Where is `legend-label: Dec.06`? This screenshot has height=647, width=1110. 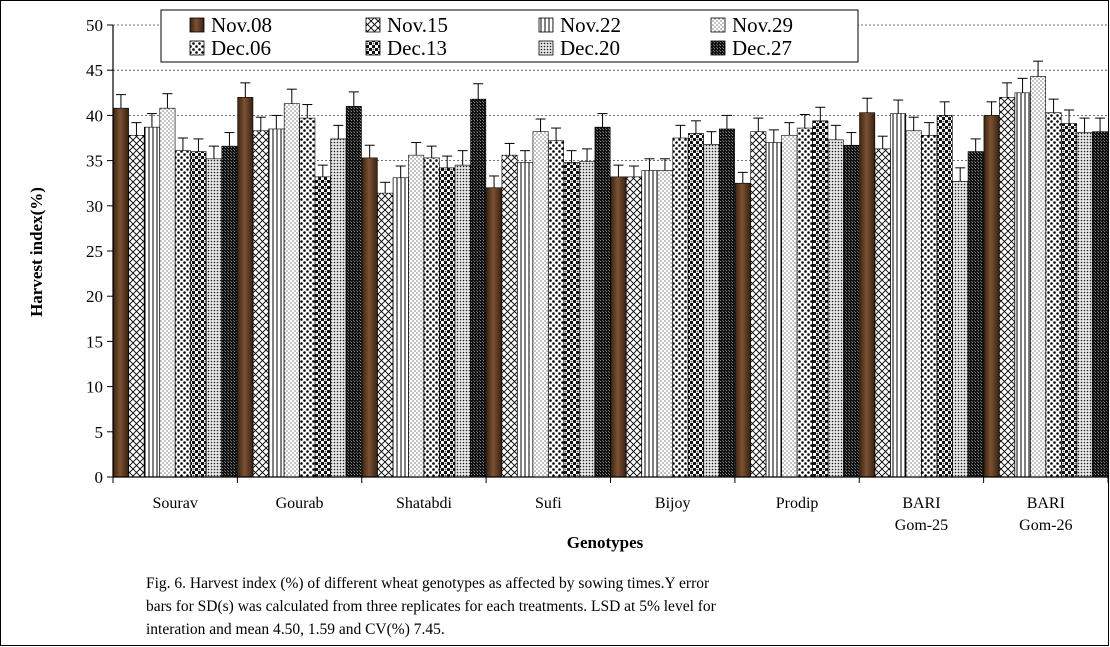
legend-label: Dec.06 is located at coordinates (241, 48).